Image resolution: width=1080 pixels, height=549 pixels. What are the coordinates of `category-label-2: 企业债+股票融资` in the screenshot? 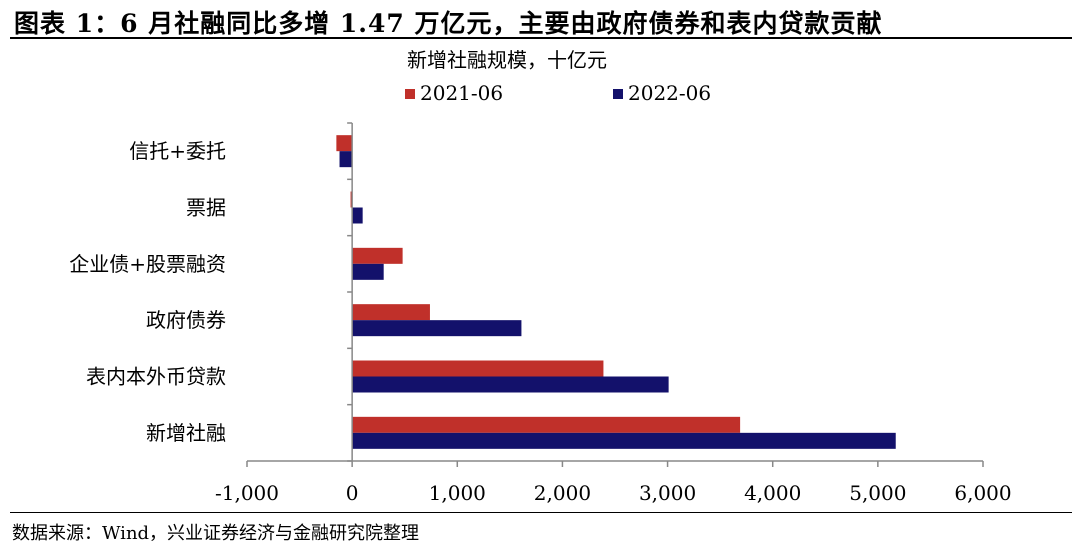 It's located at (147, 264).